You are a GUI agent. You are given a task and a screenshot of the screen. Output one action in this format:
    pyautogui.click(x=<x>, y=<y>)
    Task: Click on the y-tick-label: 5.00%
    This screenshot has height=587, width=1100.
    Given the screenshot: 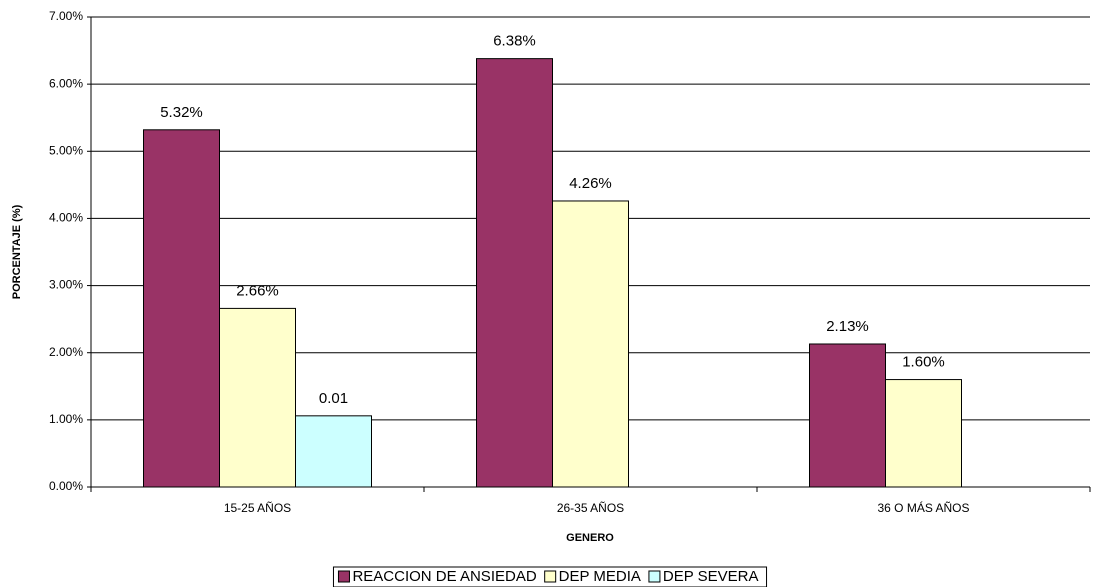 What is the action you would take?
    pyautogui.click(x=66, y=150)
    